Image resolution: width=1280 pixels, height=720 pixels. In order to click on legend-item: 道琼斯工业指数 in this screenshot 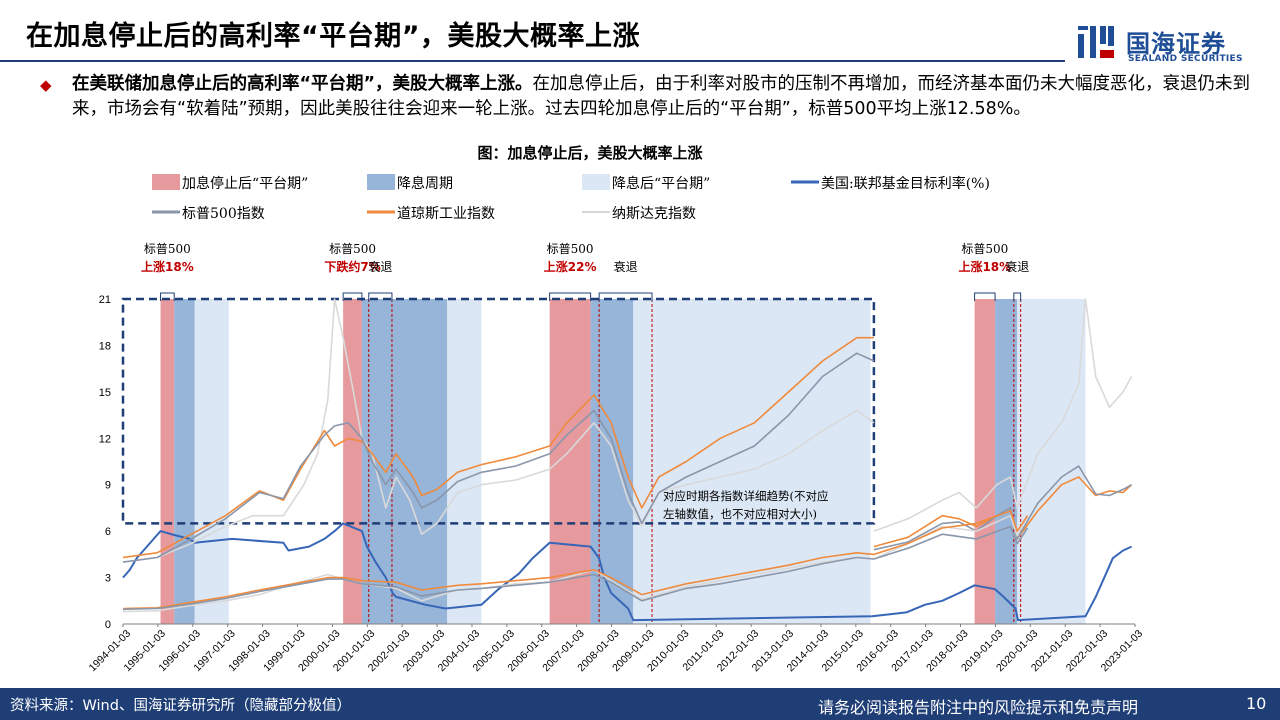, I will do `click(431, 214)`.